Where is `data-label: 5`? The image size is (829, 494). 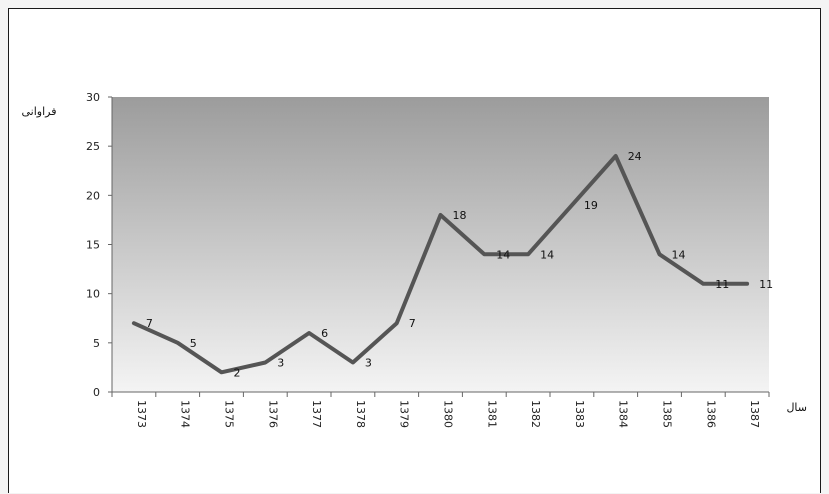 data-label: 5 is located at coordinates (193, 343).